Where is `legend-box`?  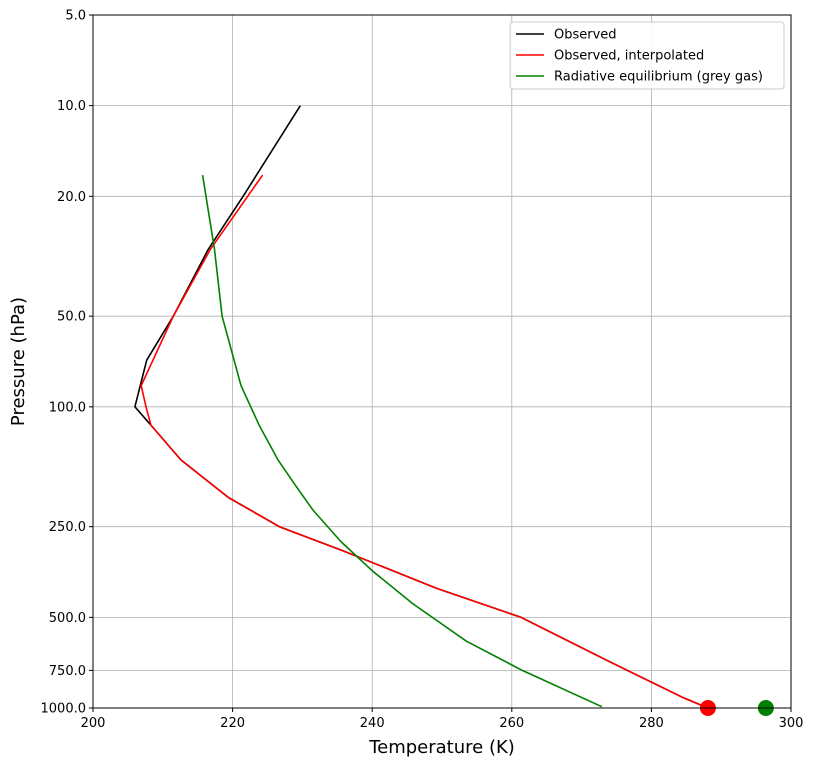 legend-box is located at coordinates (647, 55).